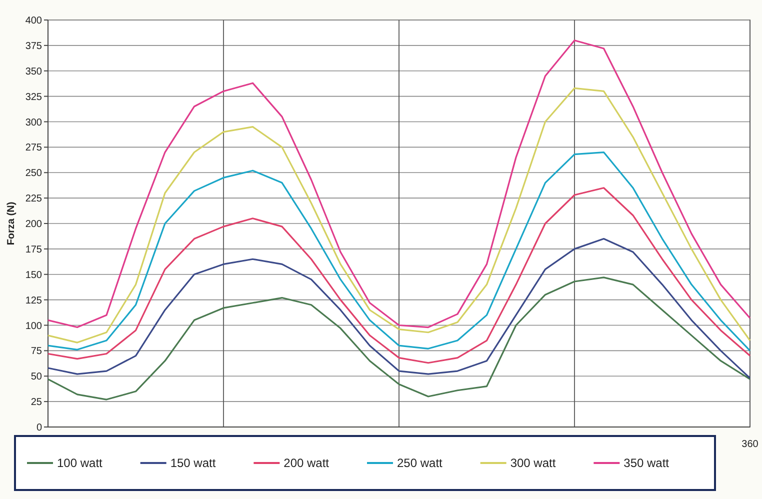  I want to click on legend-label: 200 watt, so click(307, 463).